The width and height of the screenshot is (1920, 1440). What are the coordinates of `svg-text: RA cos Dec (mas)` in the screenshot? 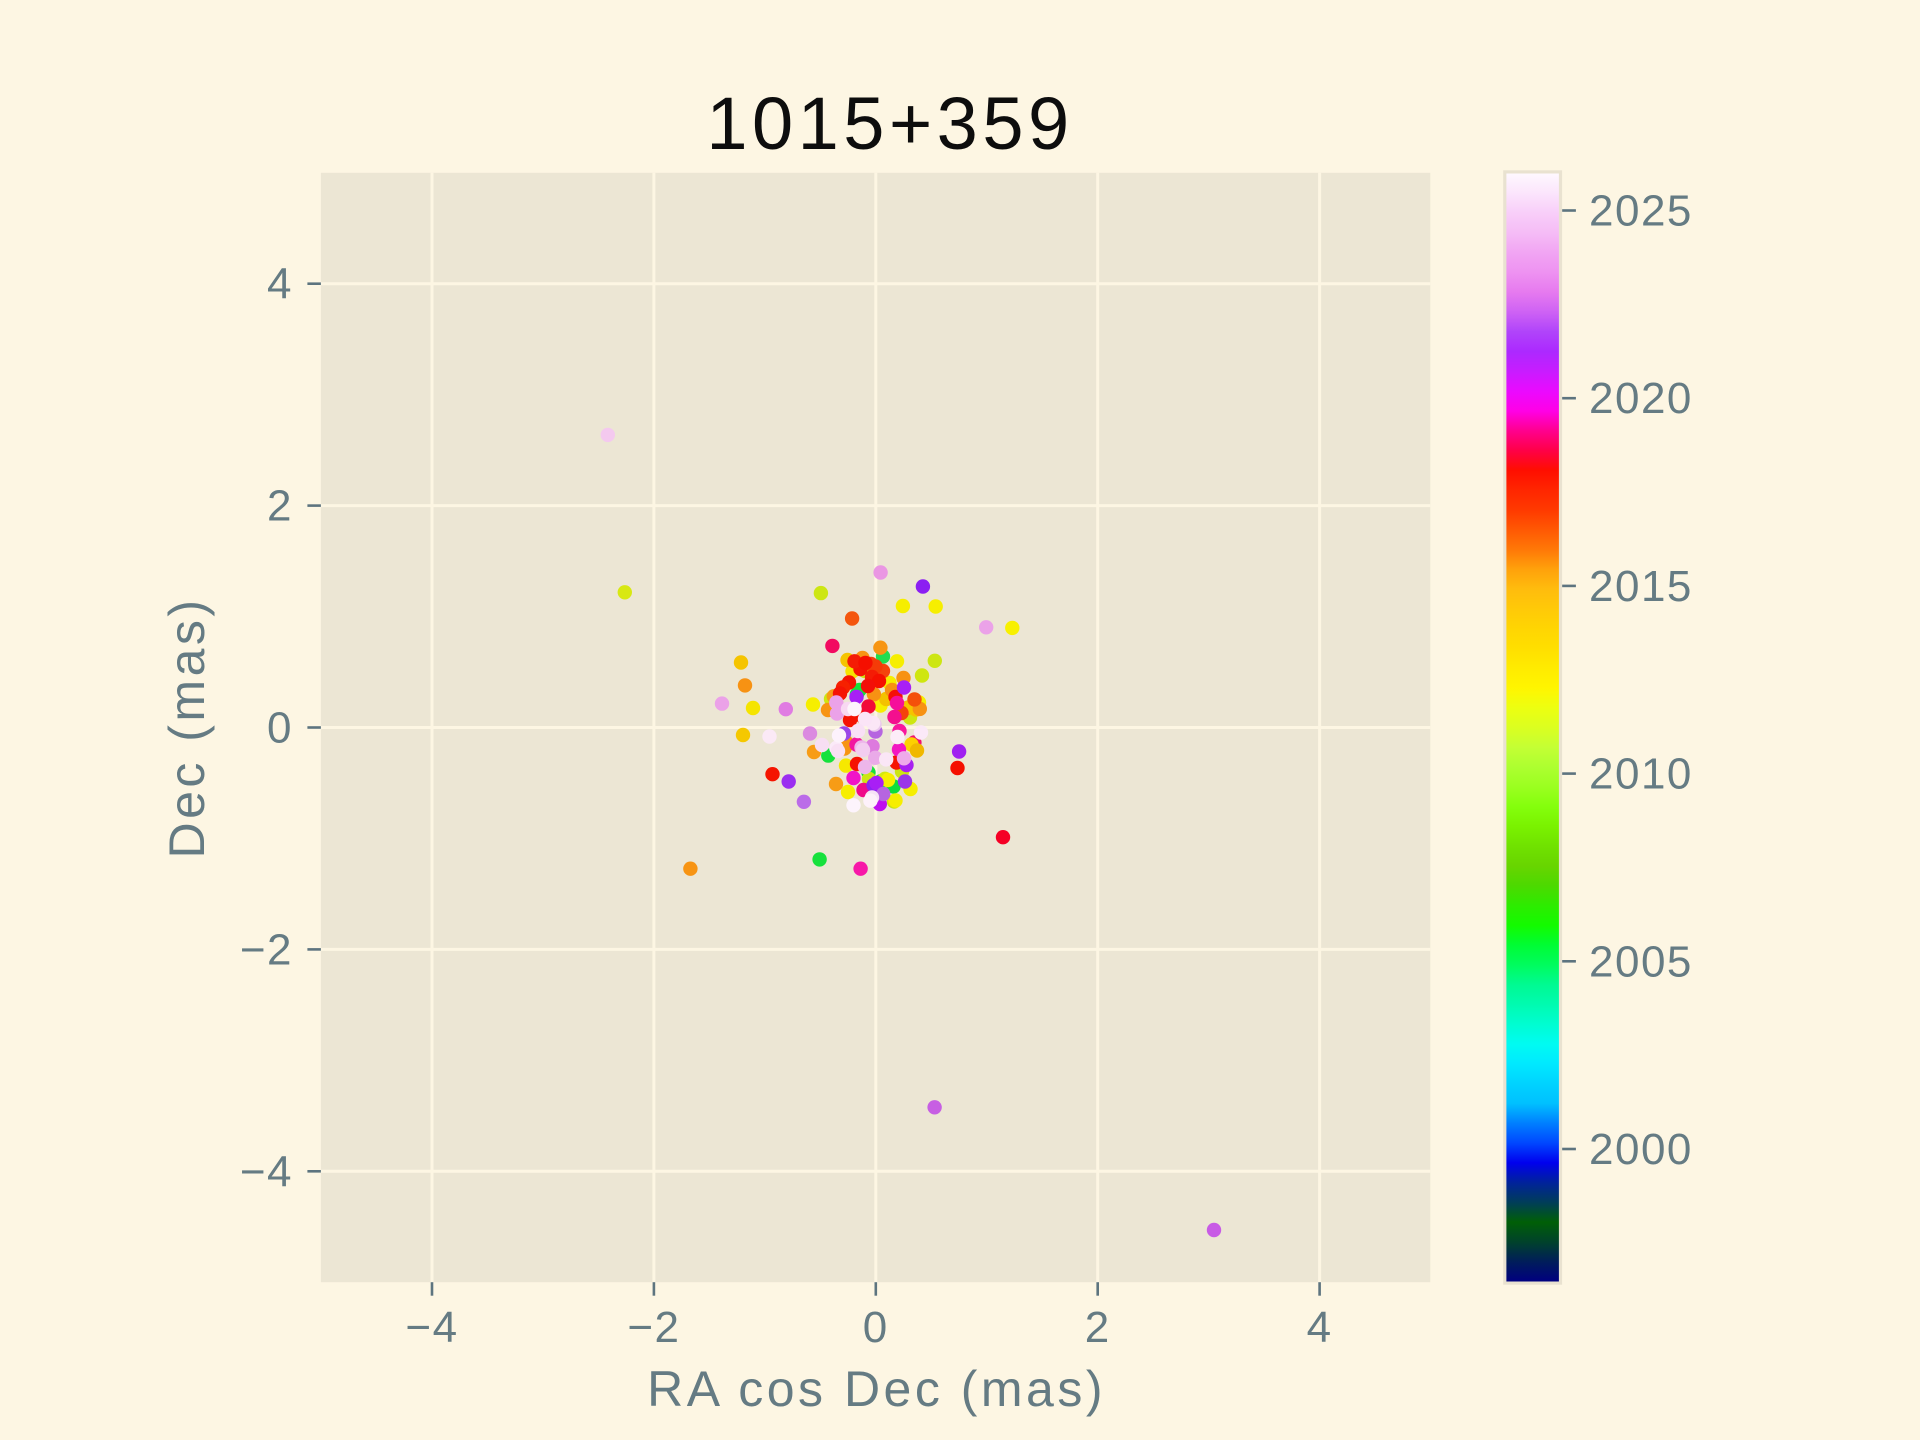 It's located at (876, 1389).